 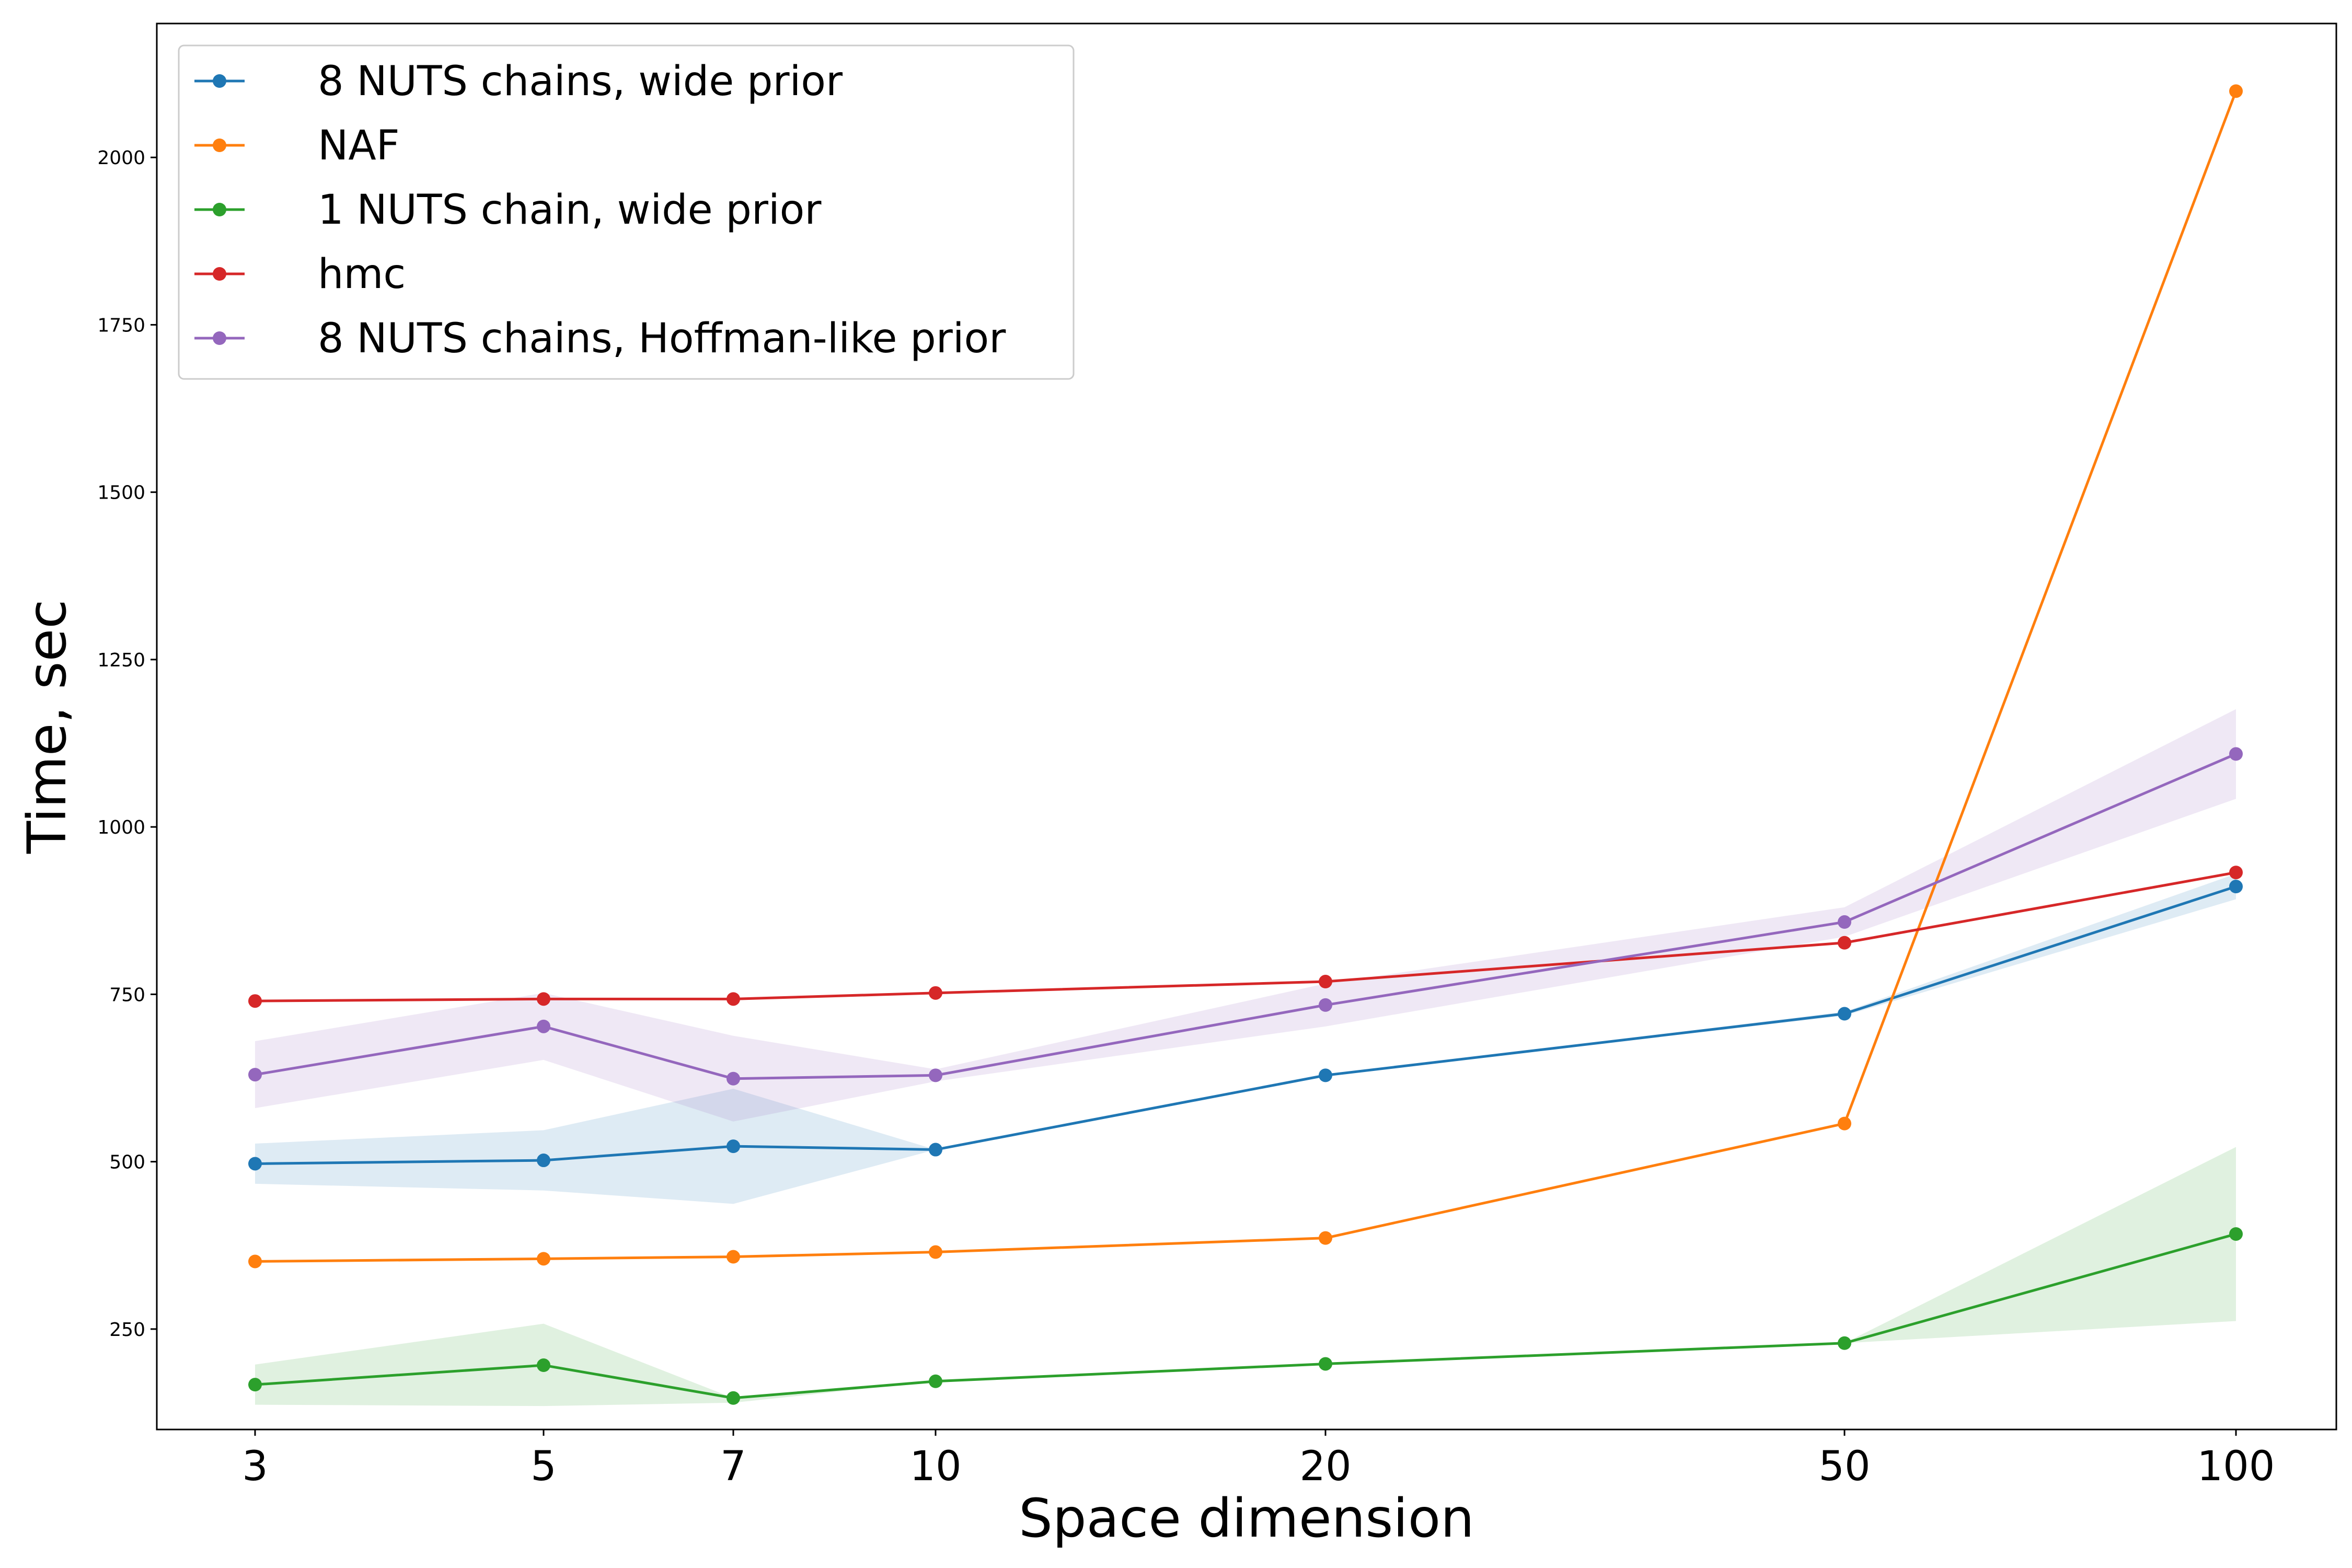 What do you see at coordinates (1844, 1466) in the screenshot?
I see `x-tick-label: 50` at bounding box center [1844, 1466].